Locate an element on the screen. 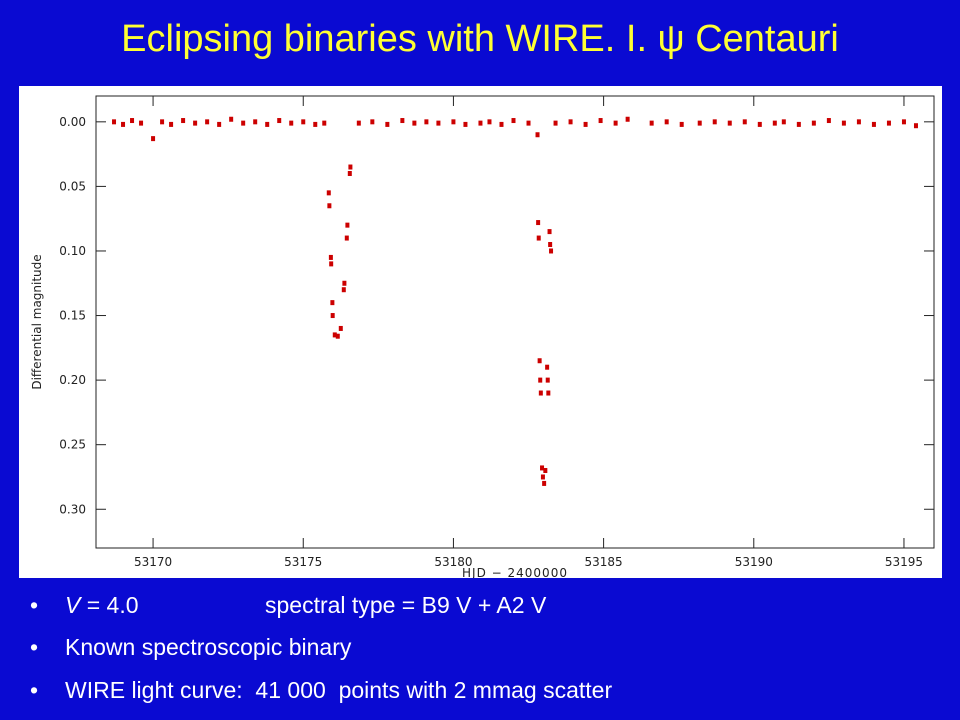  y-tick-label: 0.05 is located at coordinates (72, 186).